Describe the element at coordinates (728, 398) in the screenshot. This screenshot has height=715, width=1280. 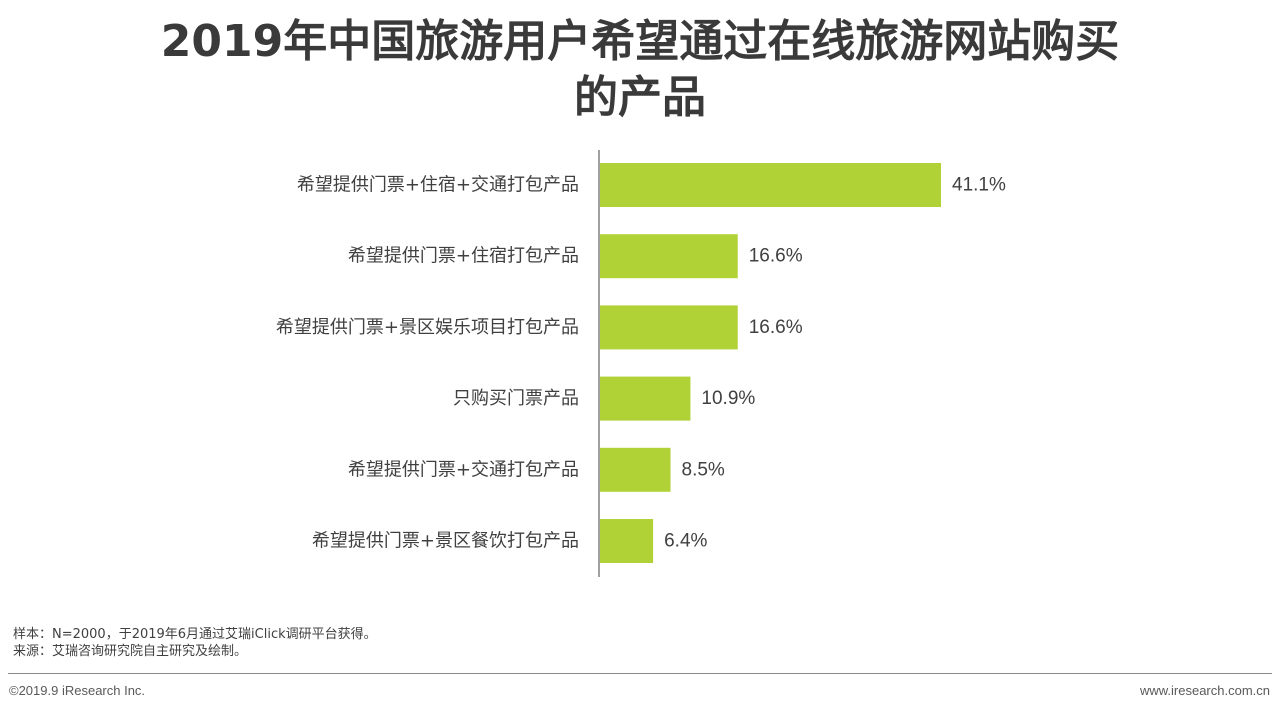
I see `data-label: 10.9%` at that location.